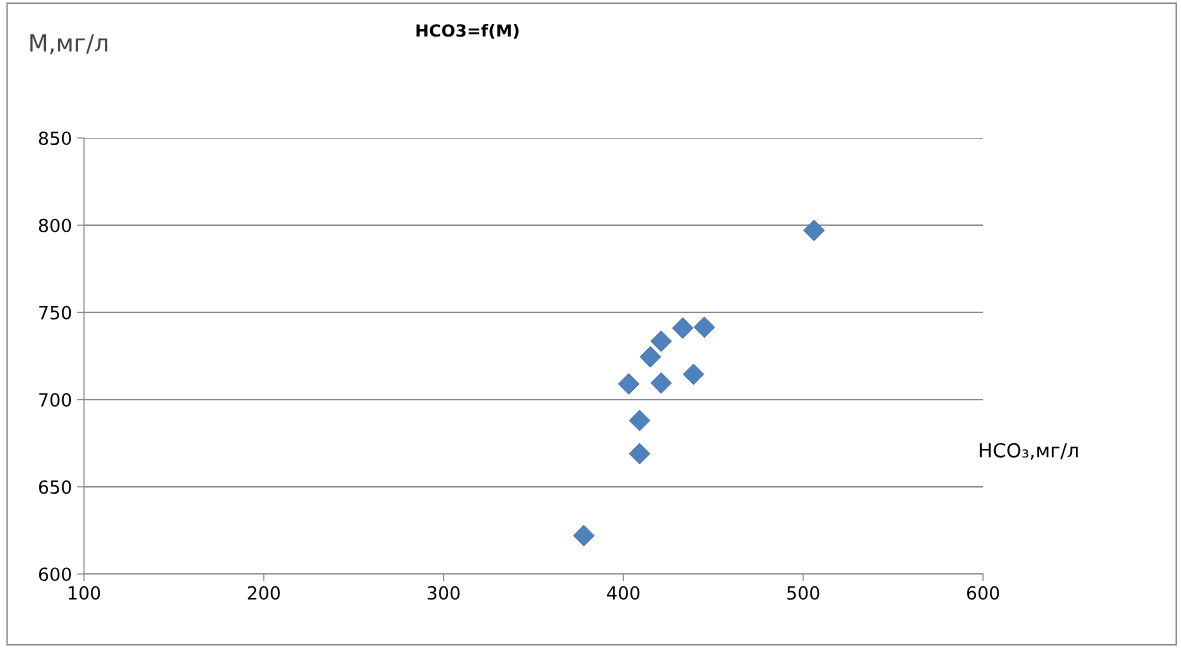 The height and width of the screenshot is (648, 1181). Describe the element at coordinates (623, 593) in the screenshot. I see `x-tick-label: 400` at that location.